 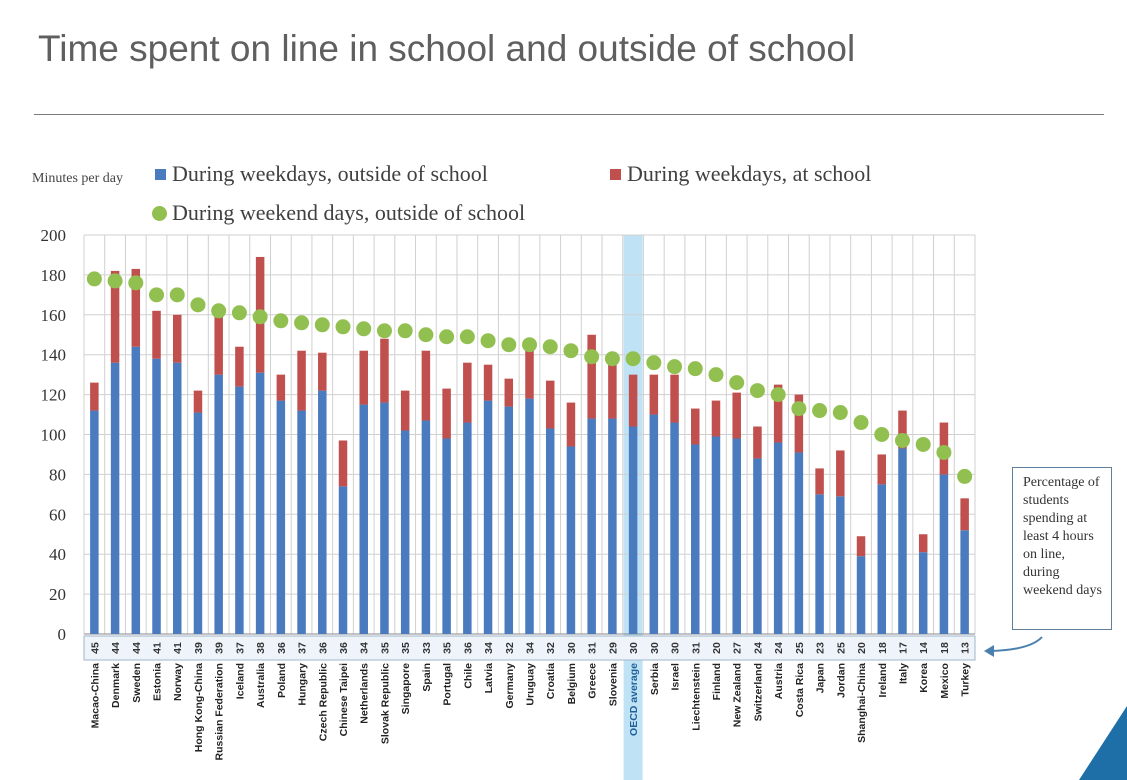 I want to click on annotation-arrow, so click(x=1016, y=644).